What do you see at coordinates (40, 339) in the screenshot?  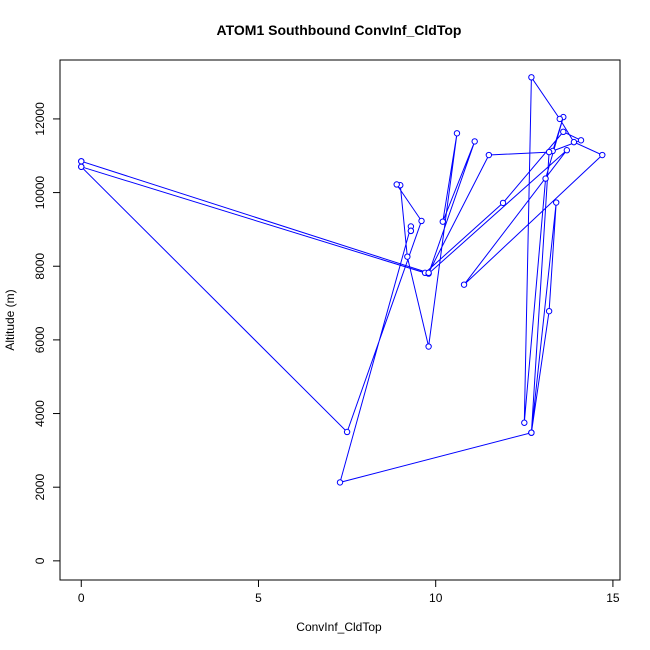 I see `y-tick-label: 6000` at bounding box center [40, 339].